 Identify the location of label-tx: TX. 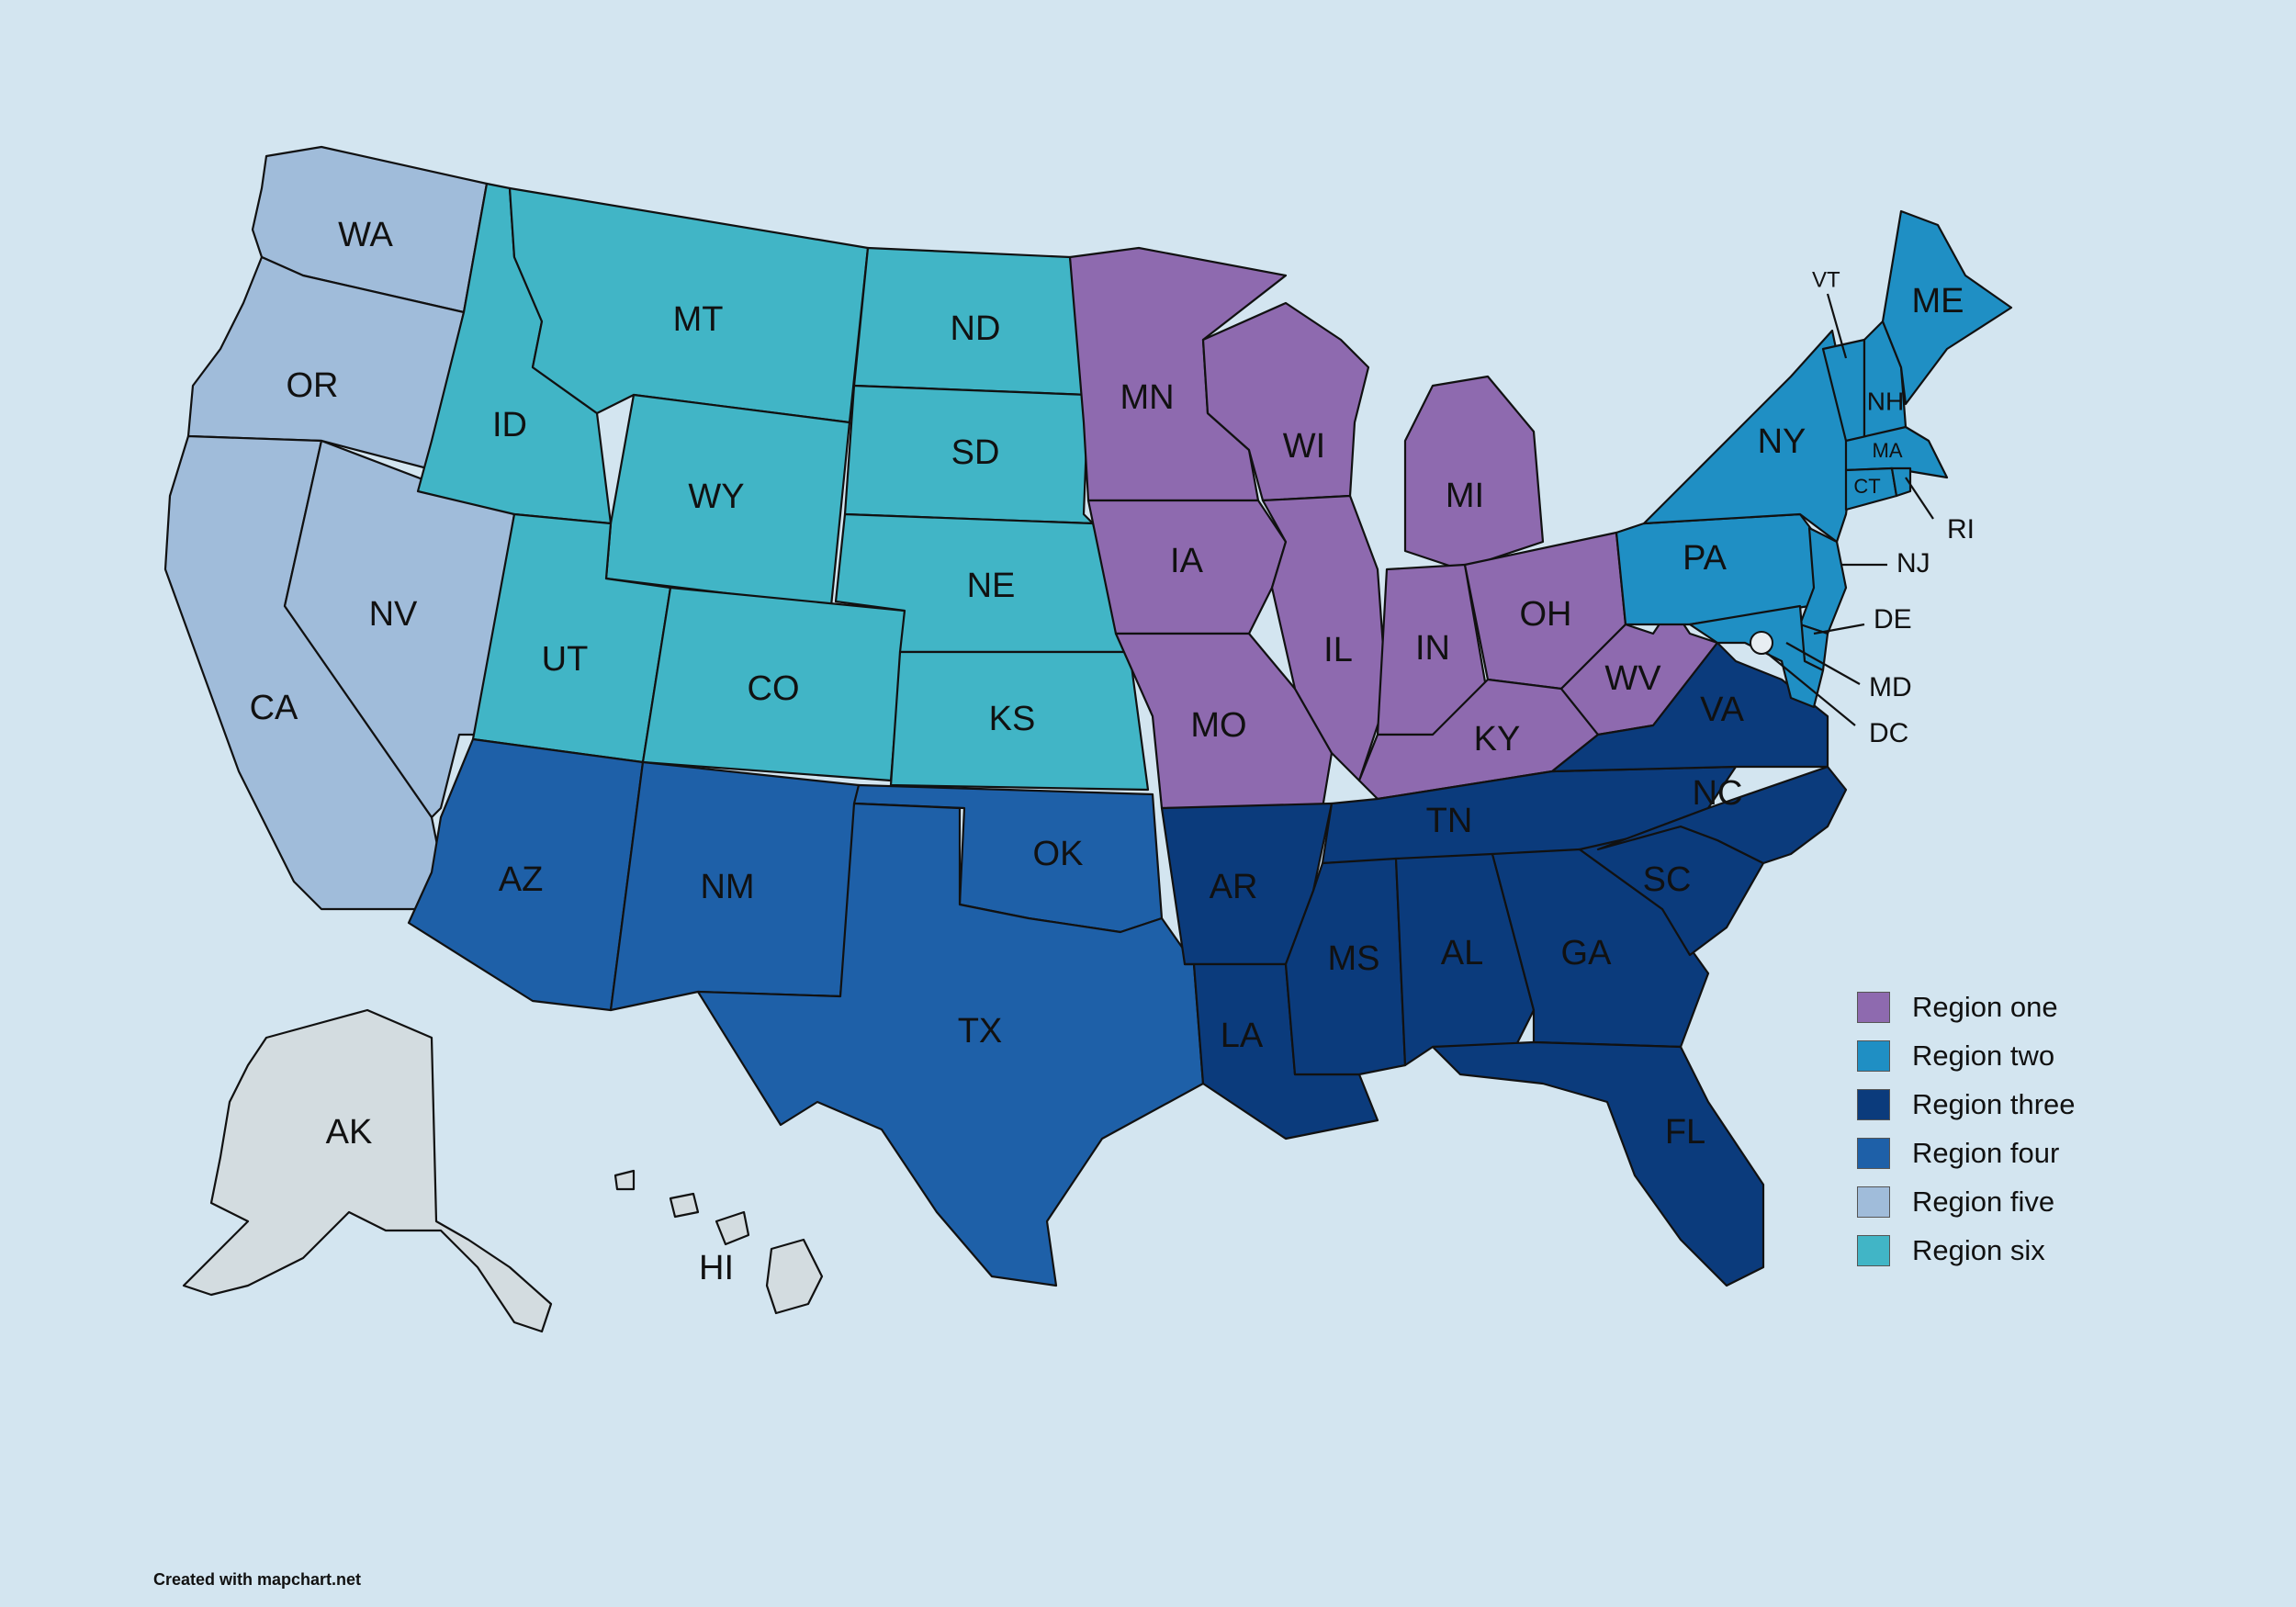
(980, 1031).